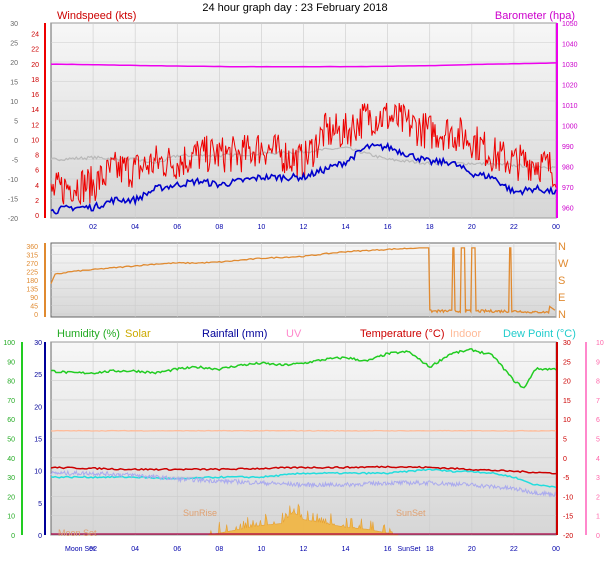 This screenshot has width=608, height=561. What do you see at coordinates (38, 375) in the screenshot?
I see `rain-tick-label: 25` at bounding box center [38, 375].